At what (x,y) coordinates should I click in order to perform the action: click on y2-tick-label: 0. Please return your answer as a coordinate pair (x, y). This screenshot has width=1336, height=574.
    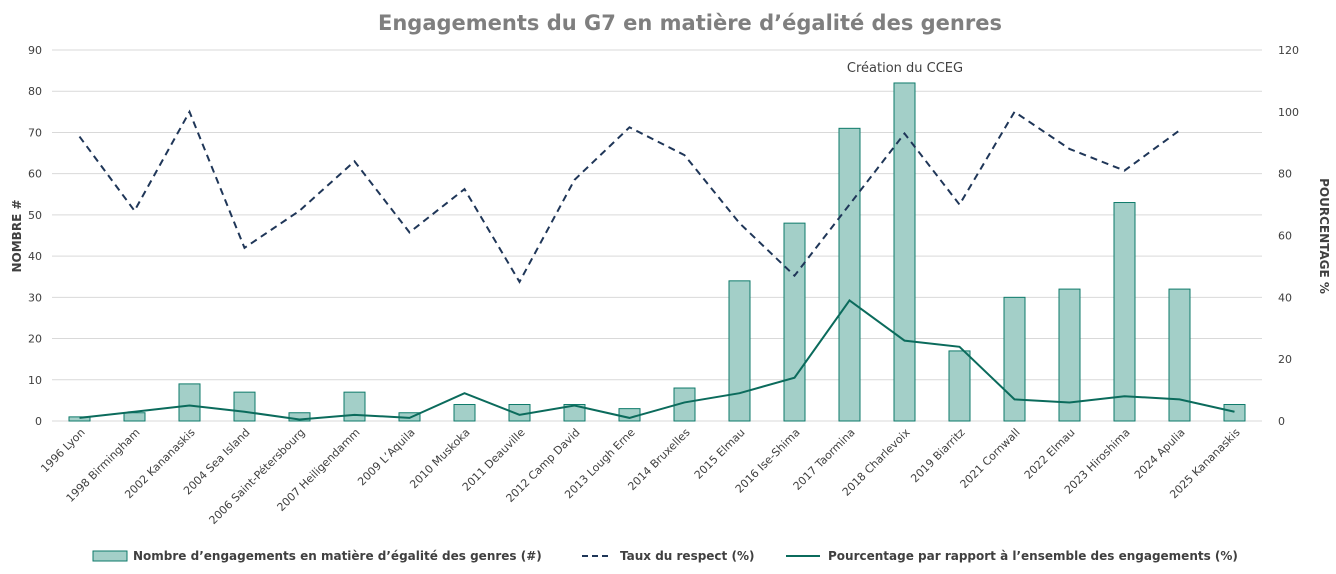
    Looking at the image, I should click on (1281, 421).